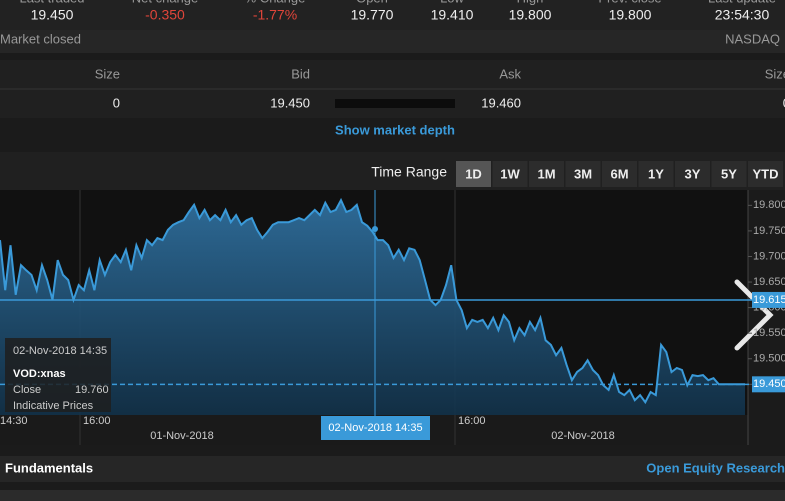  Describe the element at coordinates (742, 15) in the screenshot. I see `quote-value: 23:54:30` at that location.